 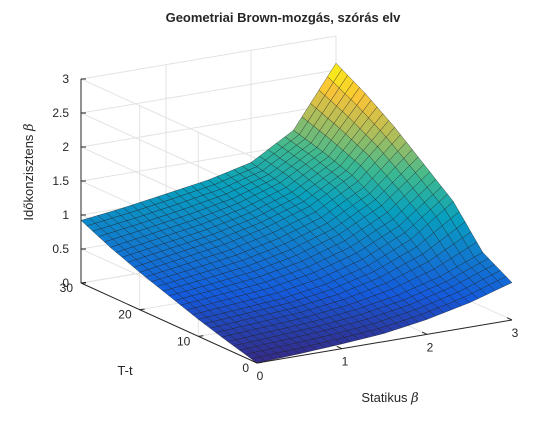 What do you see at coordinates (284, 17) in the screenshot?
I see `chart-title: Geometriai Brown-mozgás, szórás elv` at bounding box center [284, 17].